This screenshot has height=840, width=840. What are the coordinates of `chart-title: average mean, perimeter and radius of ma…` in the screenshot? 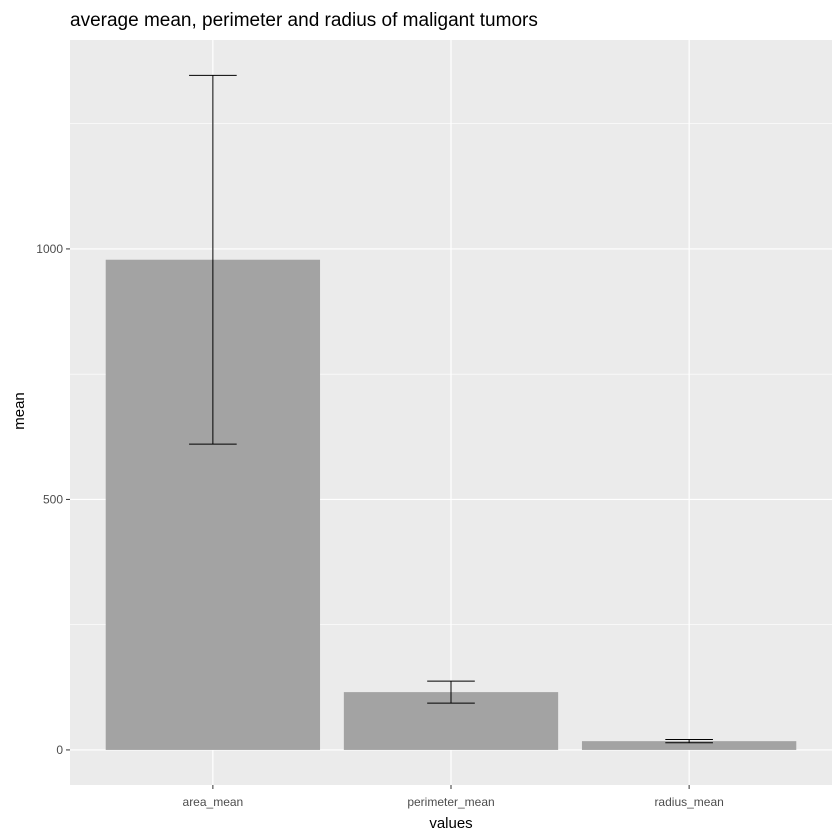 It's located at (304, 20).